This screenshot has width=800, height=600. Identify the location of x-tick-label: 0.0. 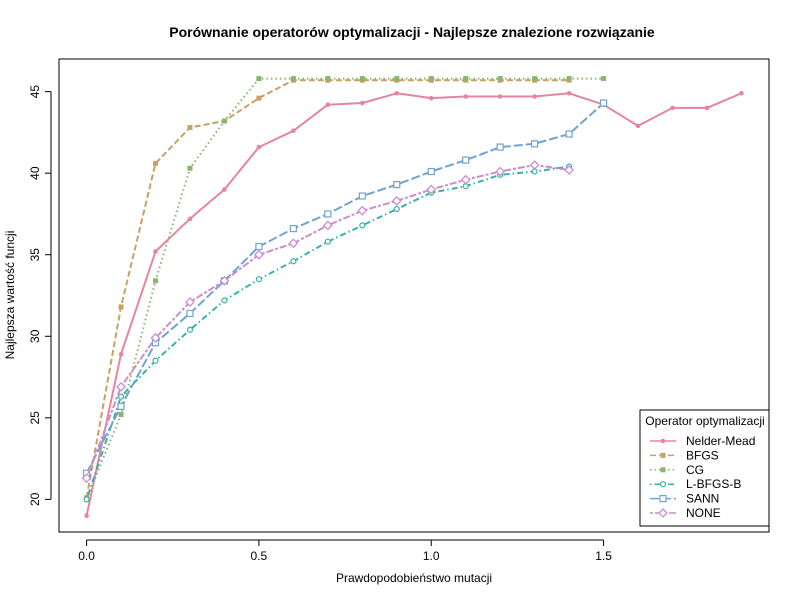
(86, 556).